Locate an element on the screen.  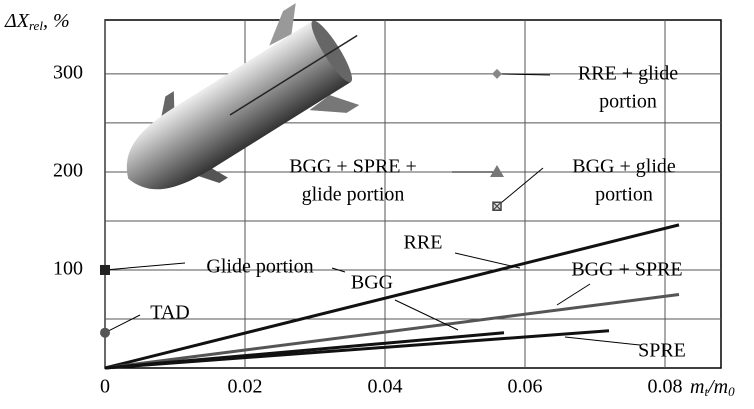
x-axis-label-part: 0 is located at coordinates (731, 391).